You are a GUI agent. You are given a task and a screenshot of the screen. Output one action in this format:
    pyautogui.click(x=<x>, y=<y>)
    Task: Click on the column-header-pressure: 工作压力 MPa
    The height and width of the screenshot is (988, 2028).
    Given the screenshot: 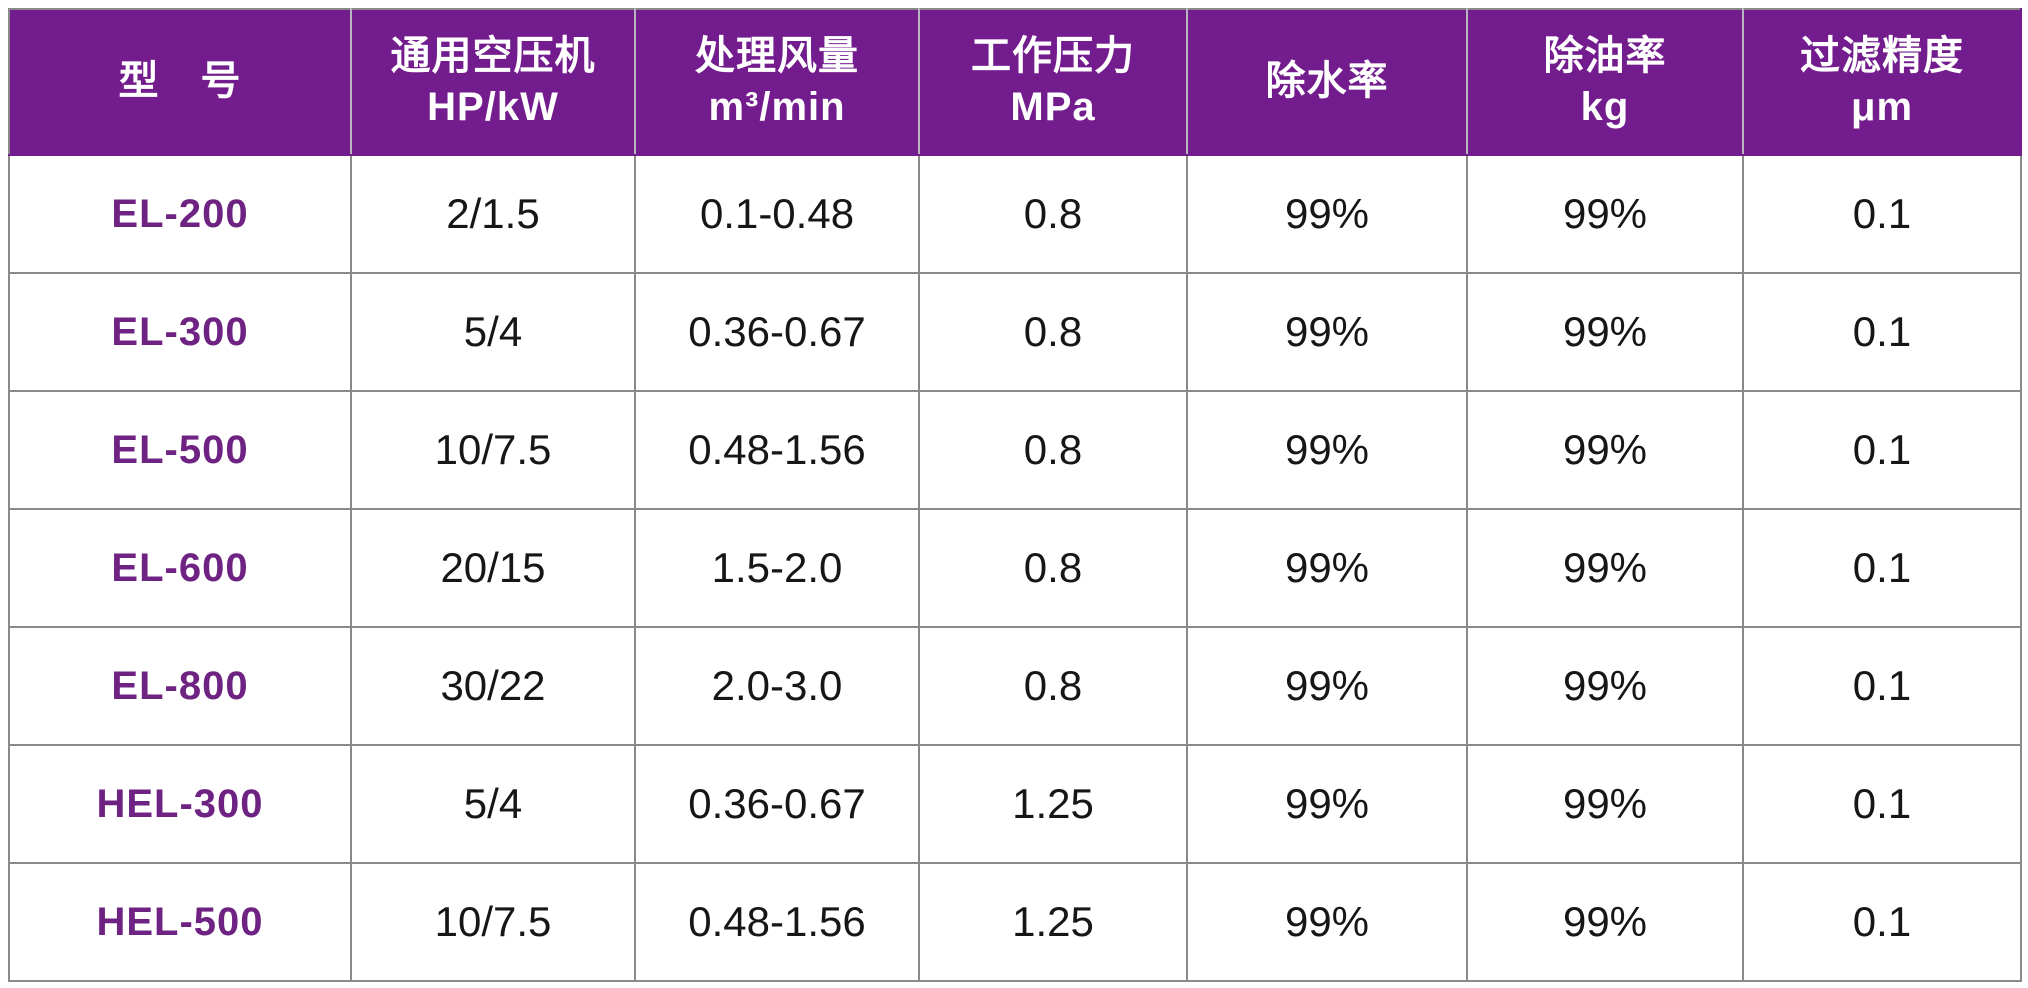 What is the action you would take?
    pyautogui.click(x=1053, y=82)
    